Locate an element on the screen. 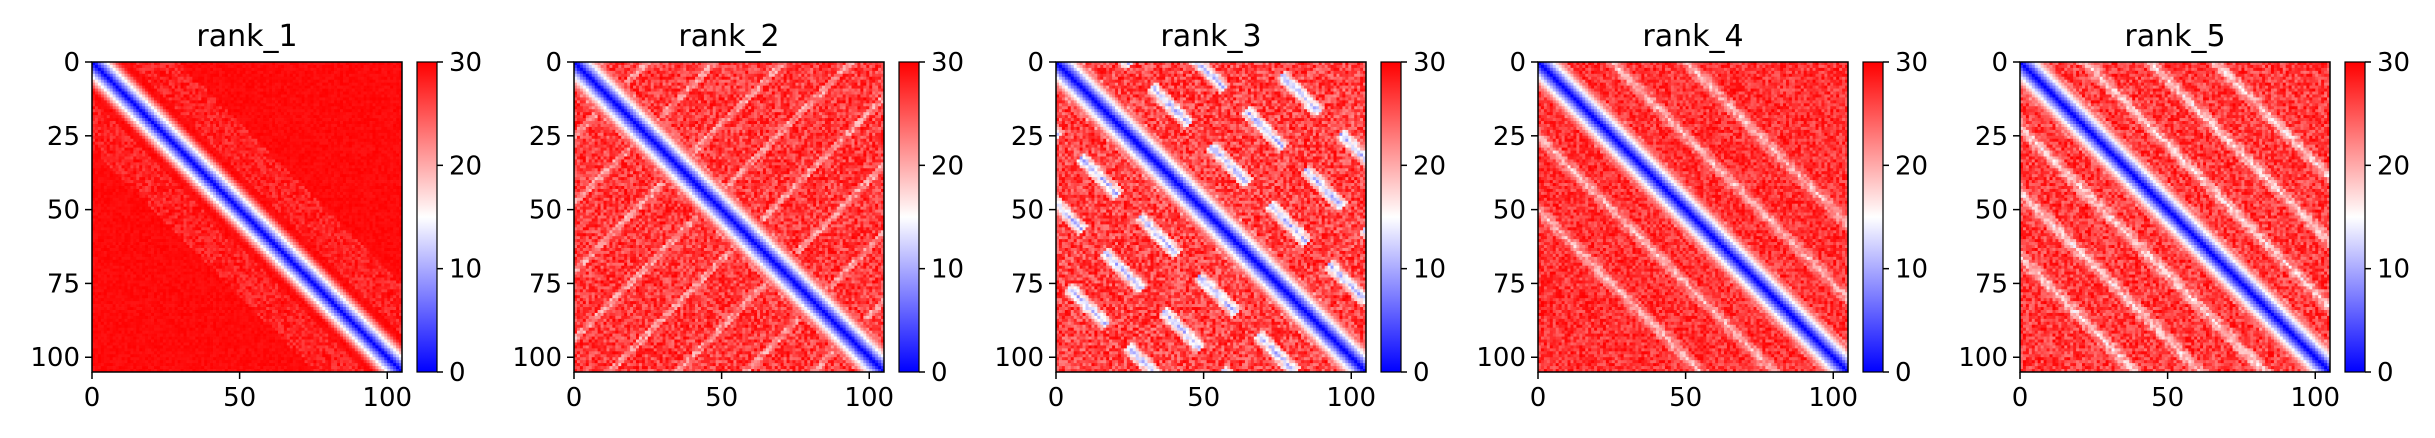 This screenshot has height=438, width=2435. chart-title: rank_2 is located at coordinates (728, 36).